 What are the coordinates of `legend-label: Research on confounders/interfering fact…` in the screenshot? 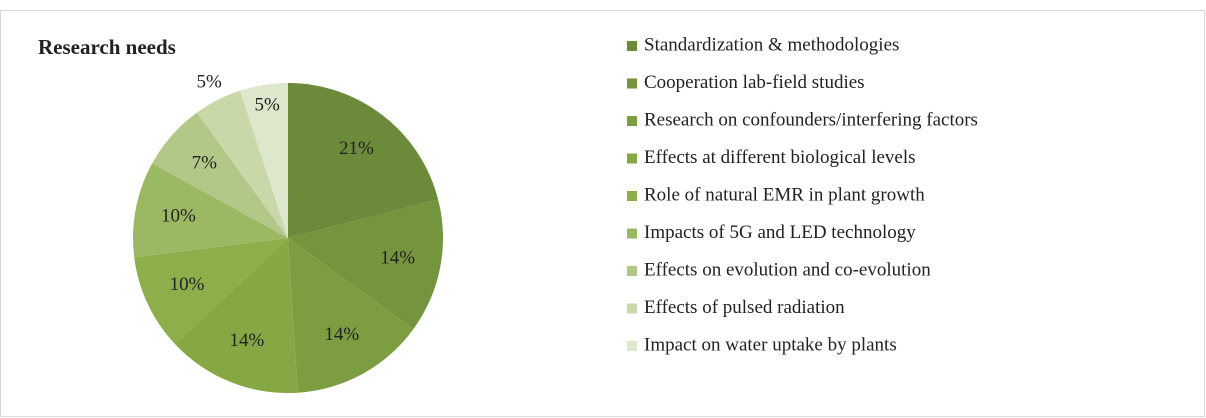 It's located at (811, 119).